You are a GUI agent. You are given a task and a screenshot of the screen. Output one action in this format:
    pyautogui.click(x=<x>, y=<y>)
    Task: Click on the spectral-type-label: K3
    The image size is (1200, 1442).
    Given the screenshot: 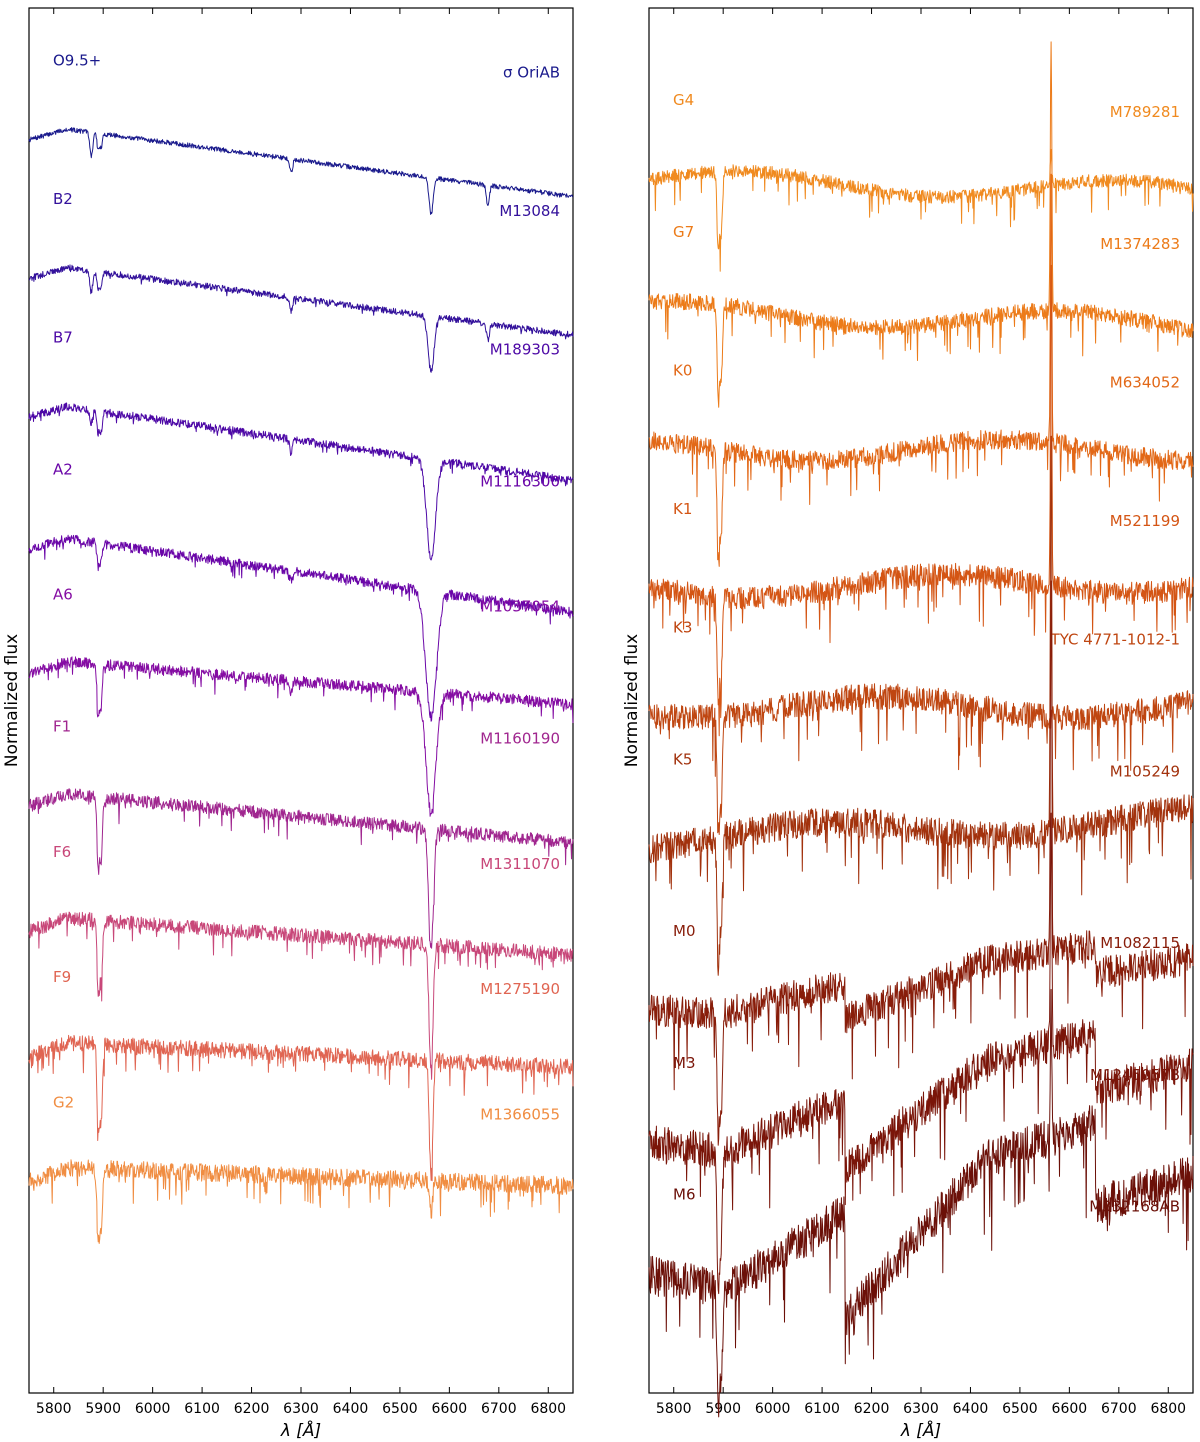 What is the action you would take?
    pyautogui.click(x=682, y=628)
    